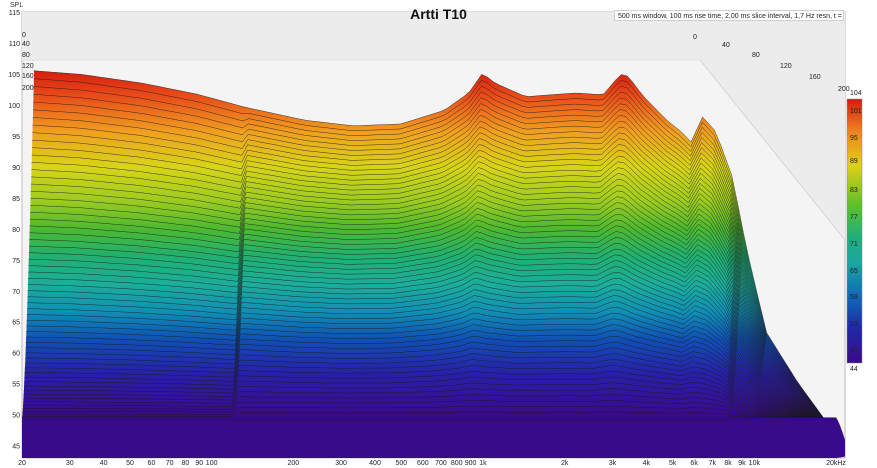 The width and height of the screenshot is (877, 468). I want to click on y-tick-label: 105, so click(14, 75).